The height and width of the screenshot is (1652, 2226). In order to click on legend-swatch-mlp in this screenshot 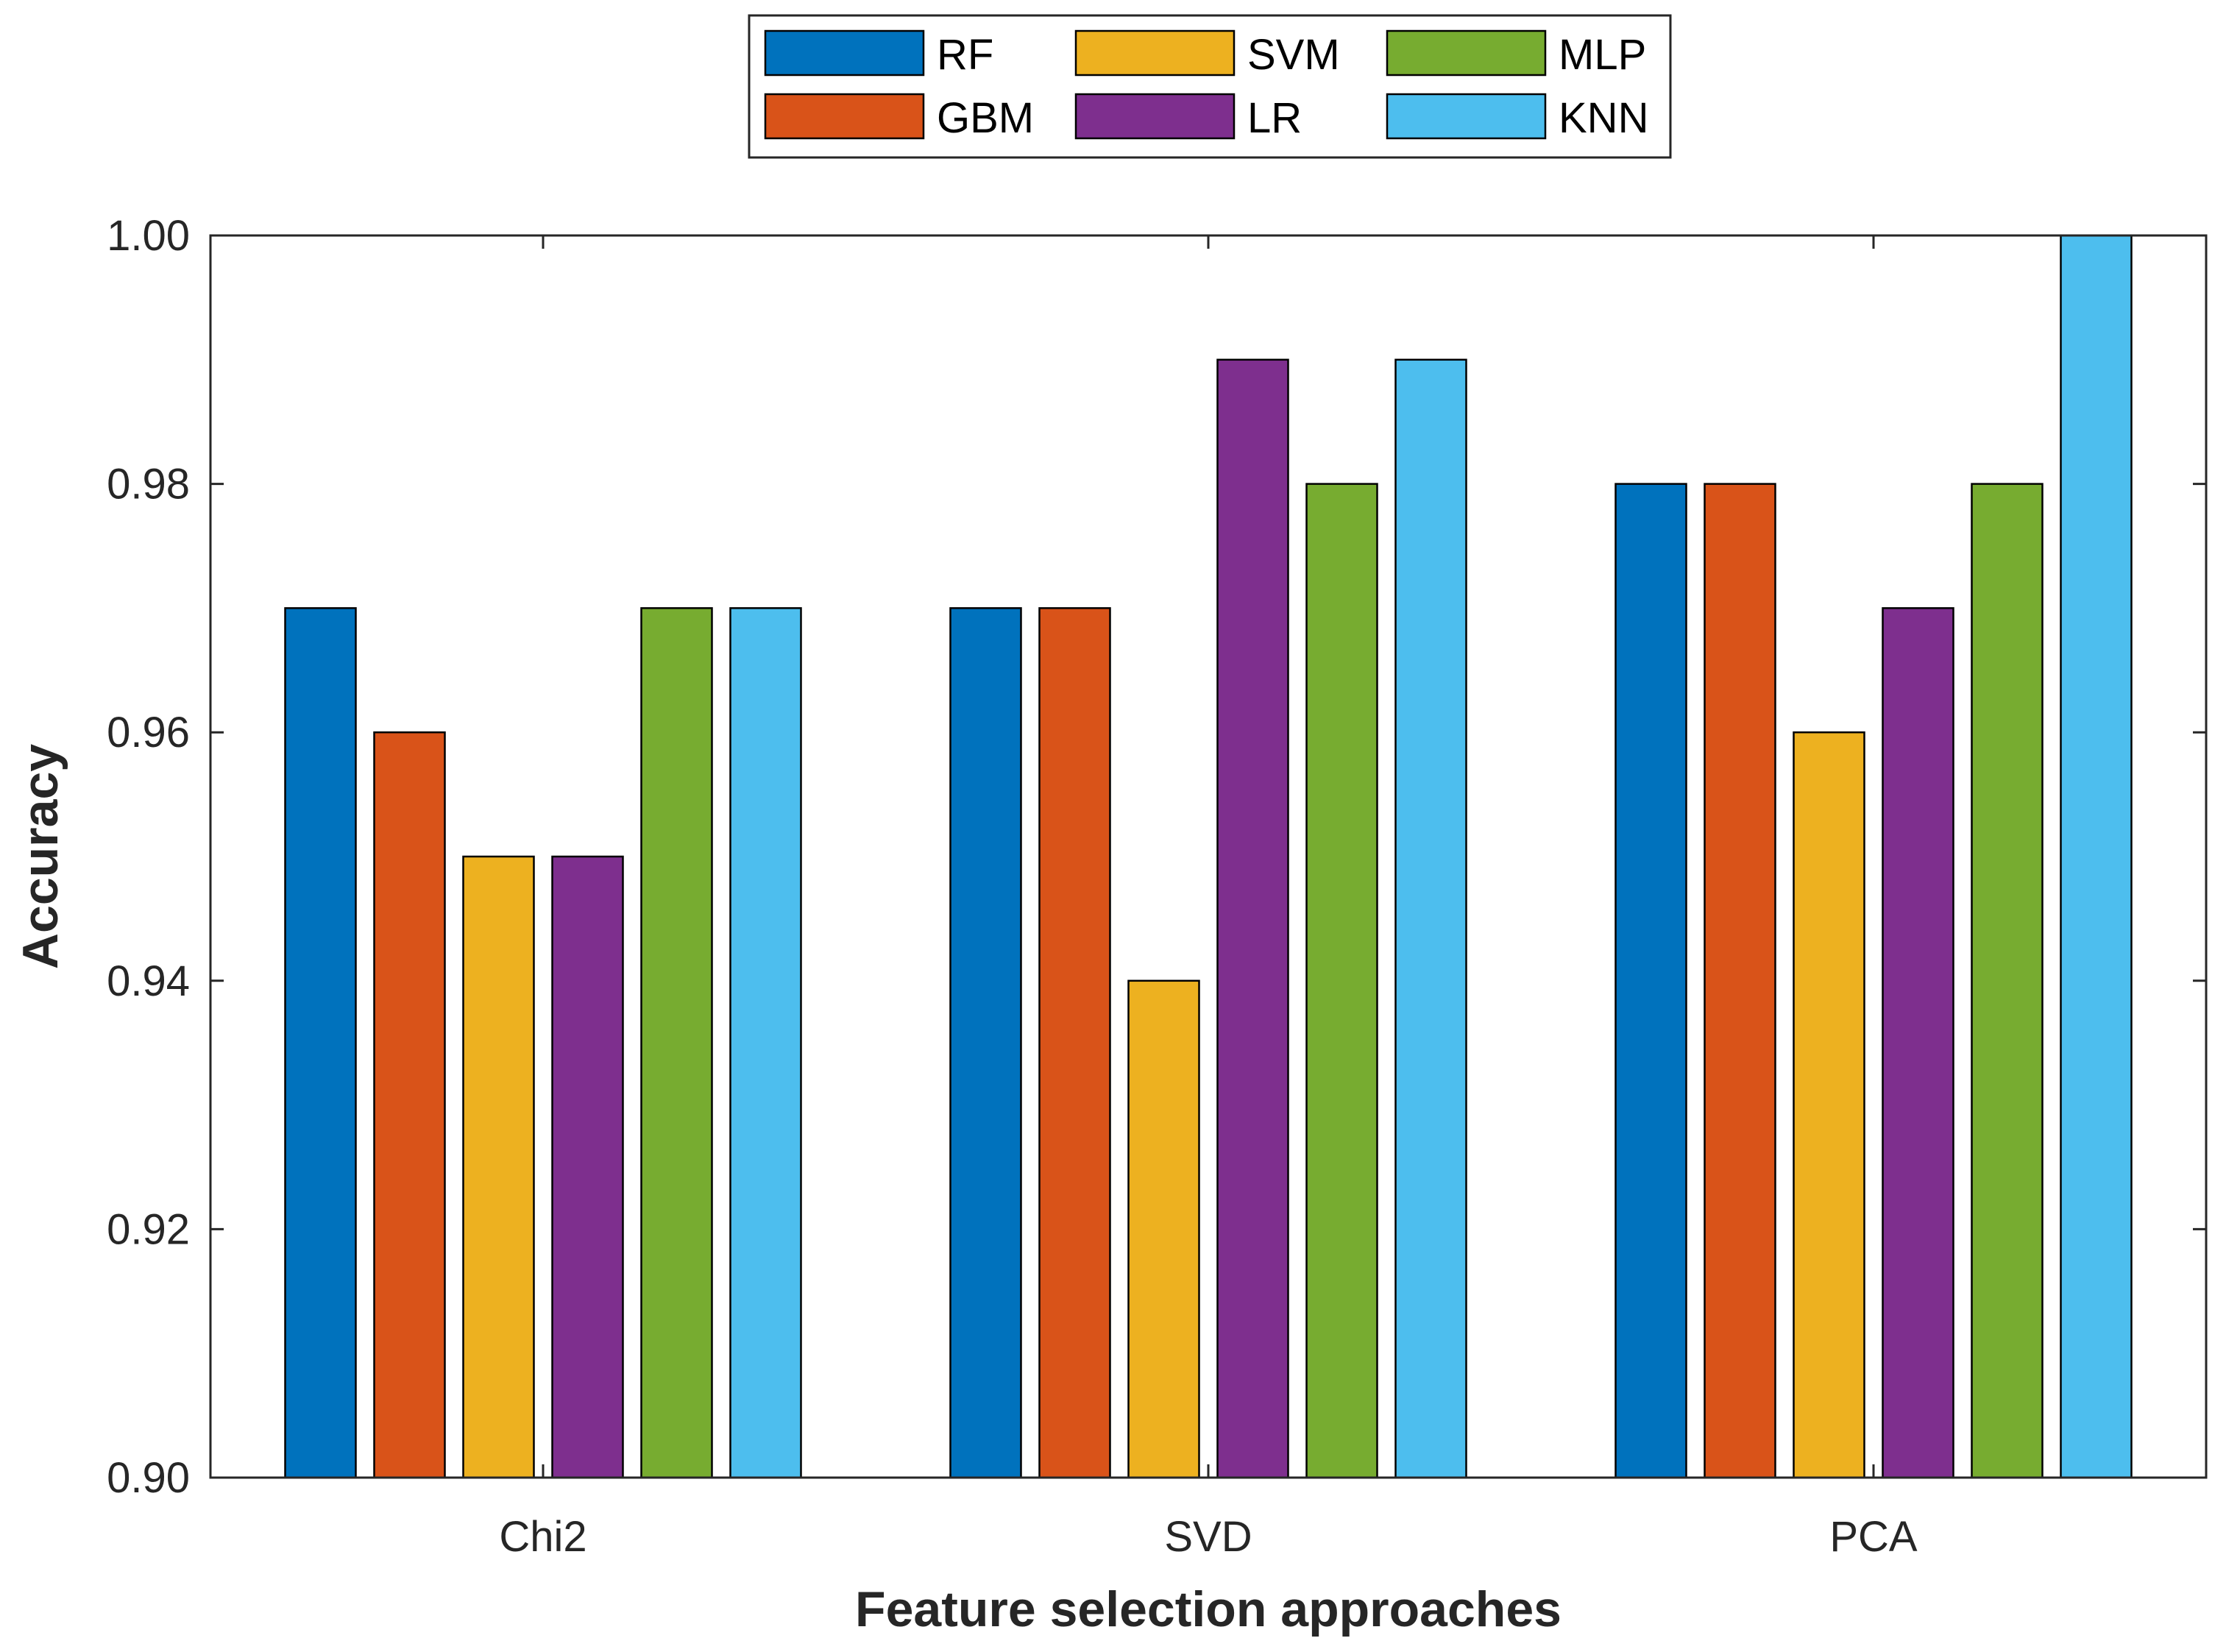, I will do `click(1466, 53)`.